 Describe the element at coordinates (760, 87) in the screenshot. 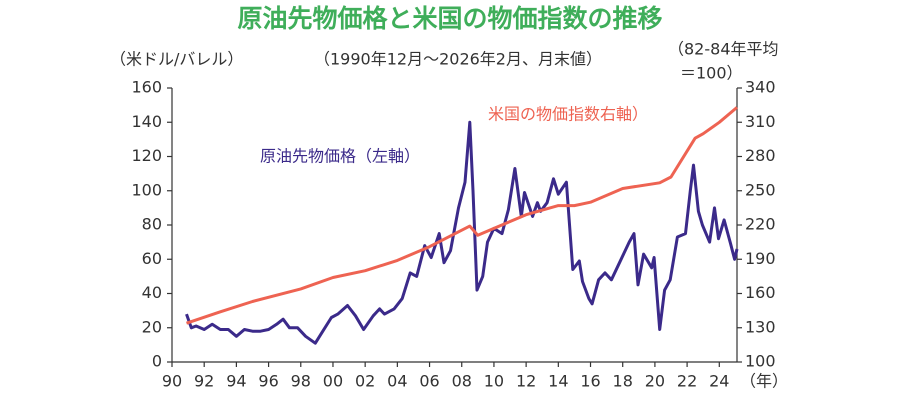

I see `y2-tick-label: 340` at that location.